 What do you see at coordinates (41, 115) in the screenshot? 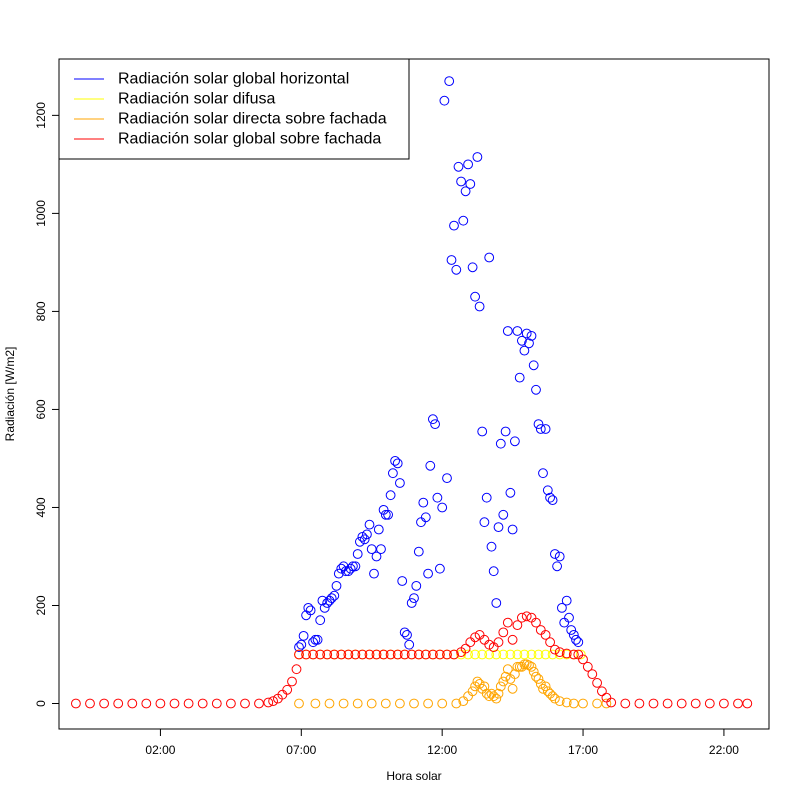
I see `y-tick-label: 1200` at bounding box center [41, 115].